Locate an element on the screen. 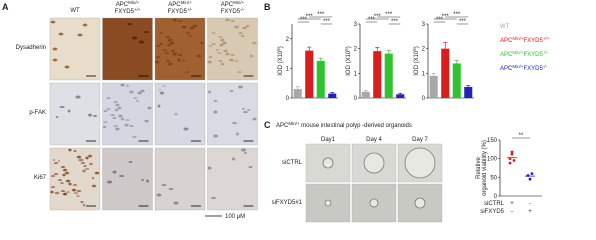 This screenshot has width=596, height=240. day-label: Day 7 is located at coordinates (420, 140).